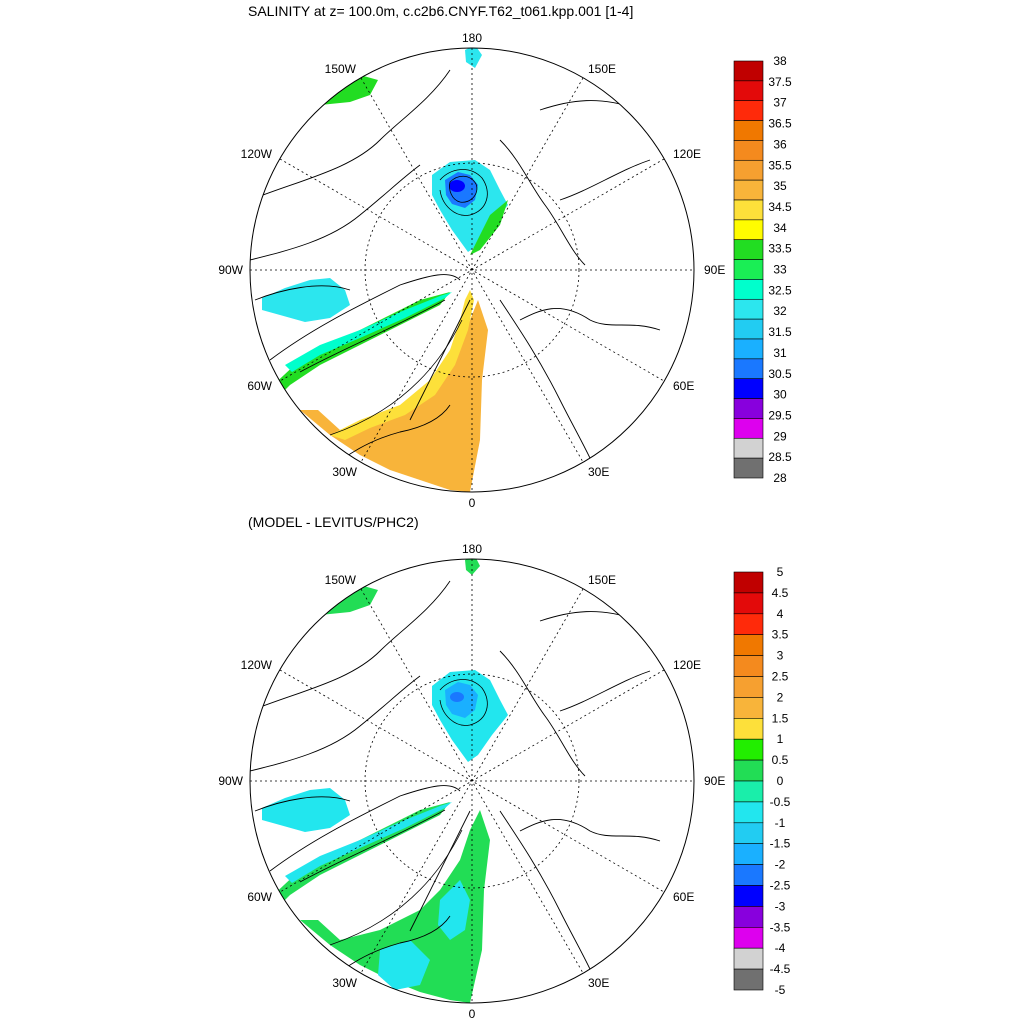  I want to click on bering-cyan-region, so click(473, 58).